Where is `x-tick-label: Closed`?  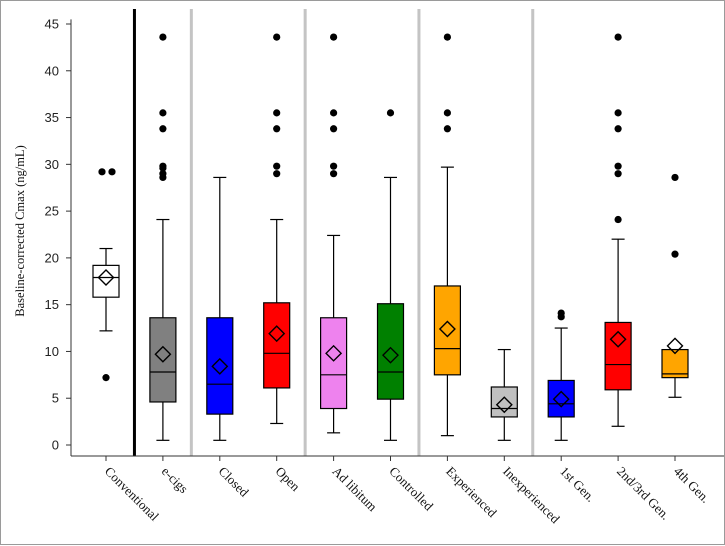
x-tick-label: Closed is located at coordinates (234, 482).